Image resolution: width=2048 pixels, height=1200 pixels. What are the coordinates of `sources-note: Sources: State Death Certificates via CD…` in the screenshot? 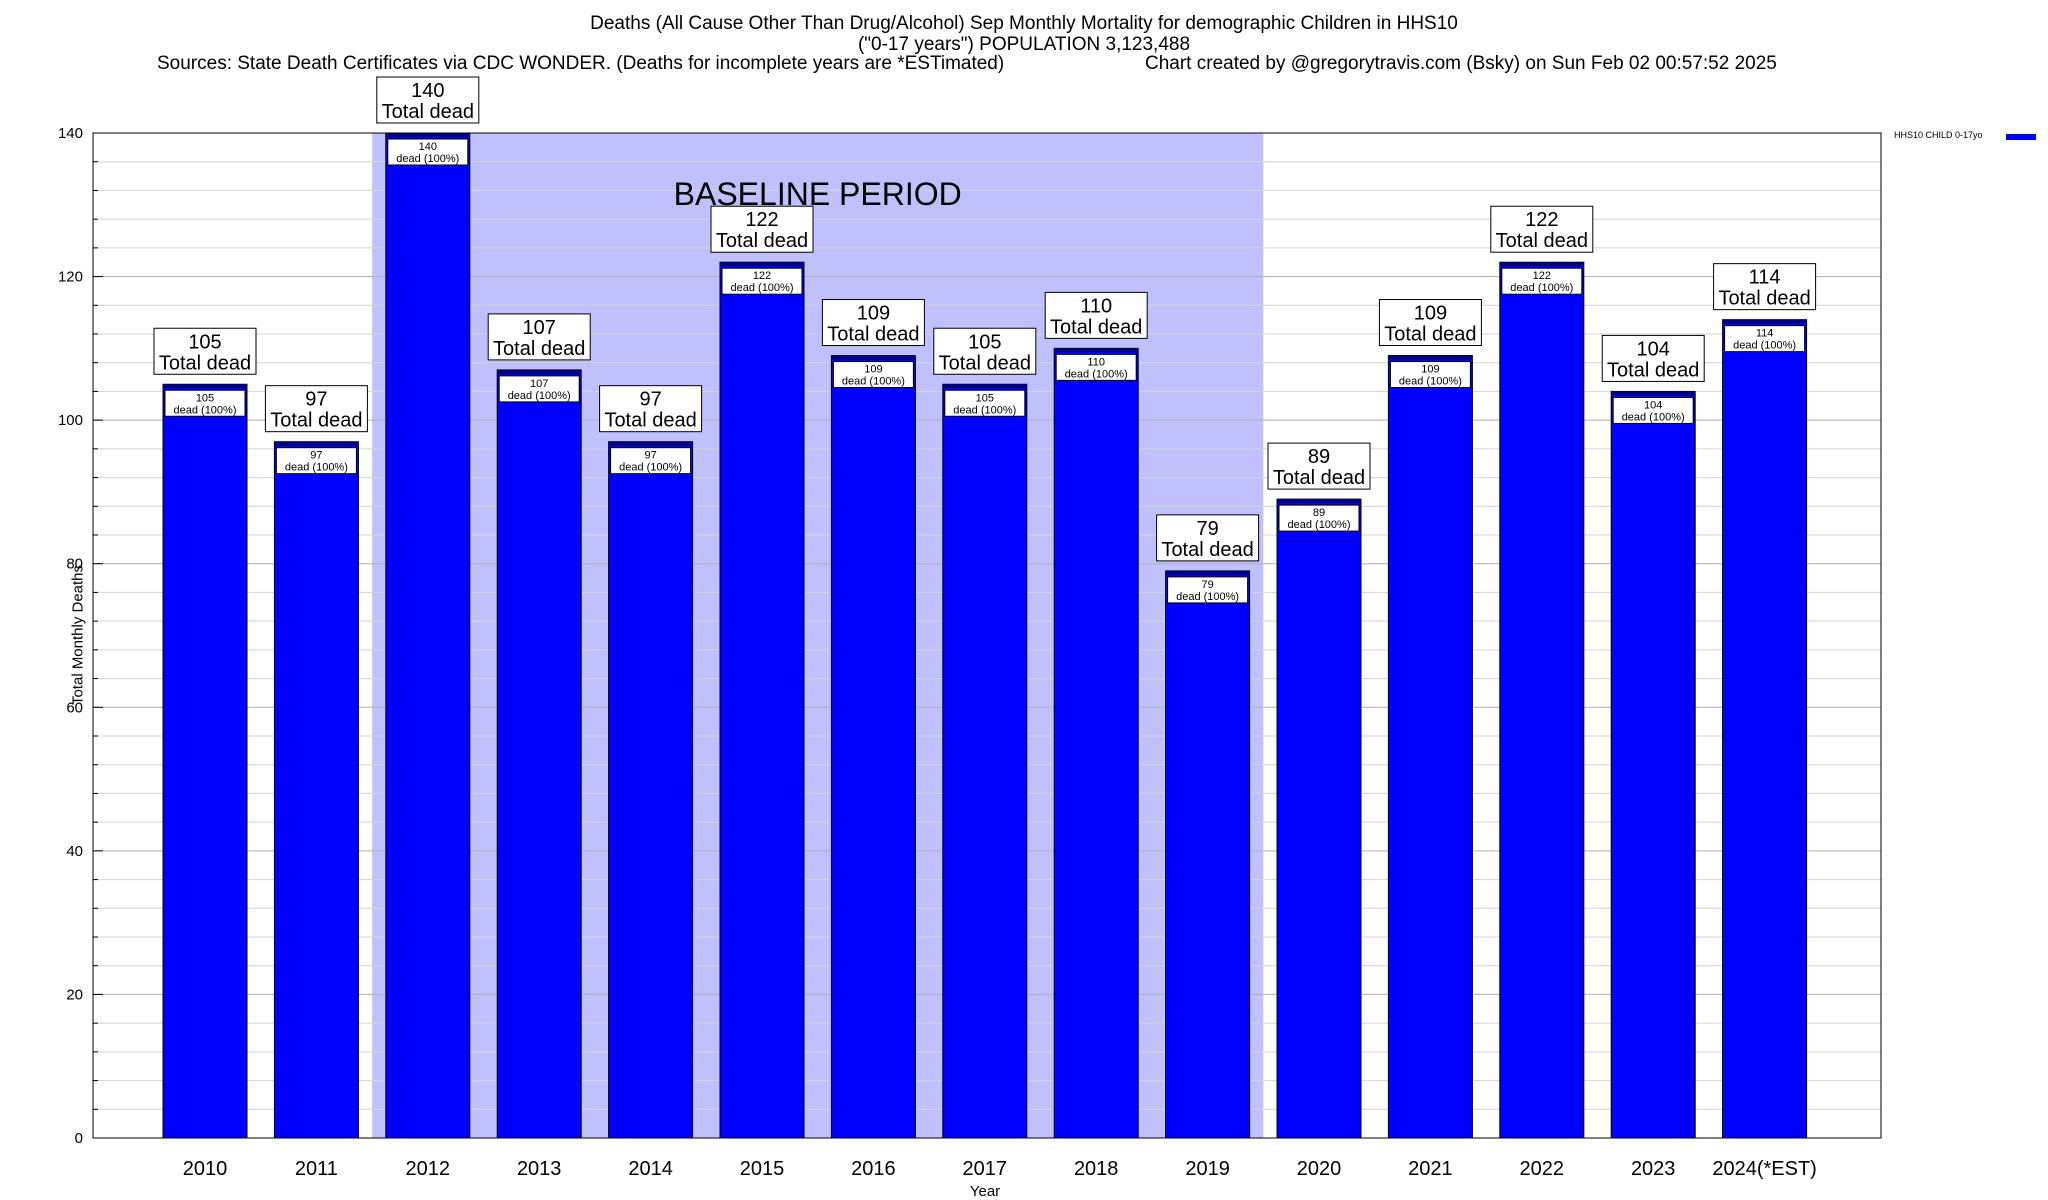 It's located at (581, 63).